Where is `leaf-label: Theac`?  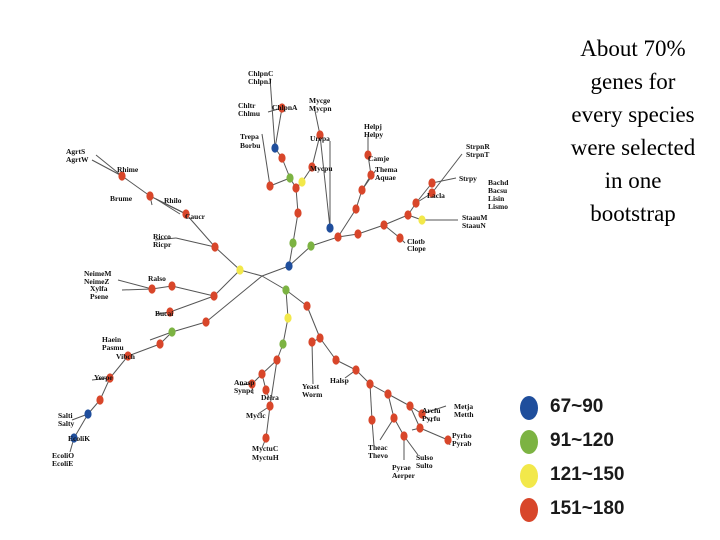
leaf-label: Theac is located at coordinates (378, 447).